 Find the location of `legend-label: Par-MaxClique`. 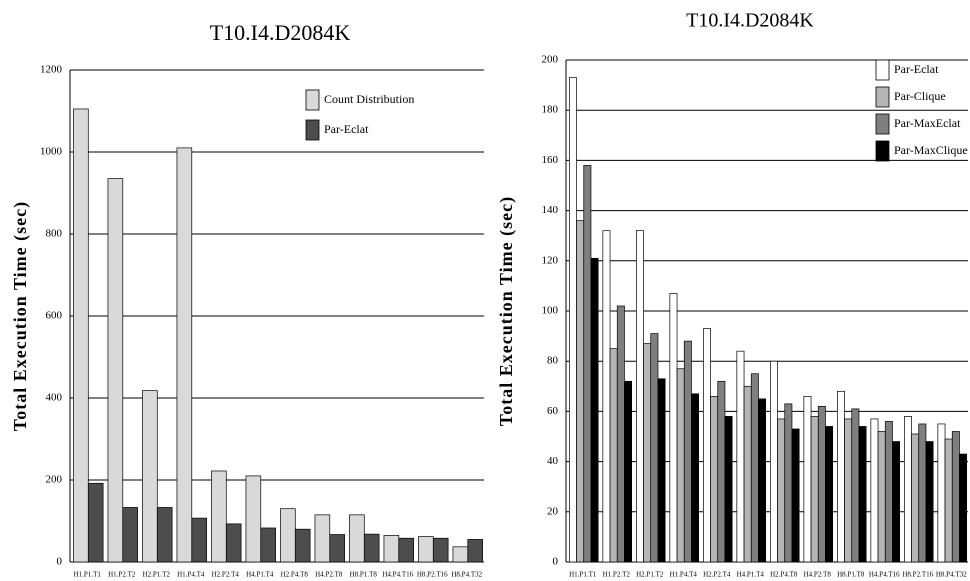

legend-label: Par-MaxClique is located at coordinates (931, 150).